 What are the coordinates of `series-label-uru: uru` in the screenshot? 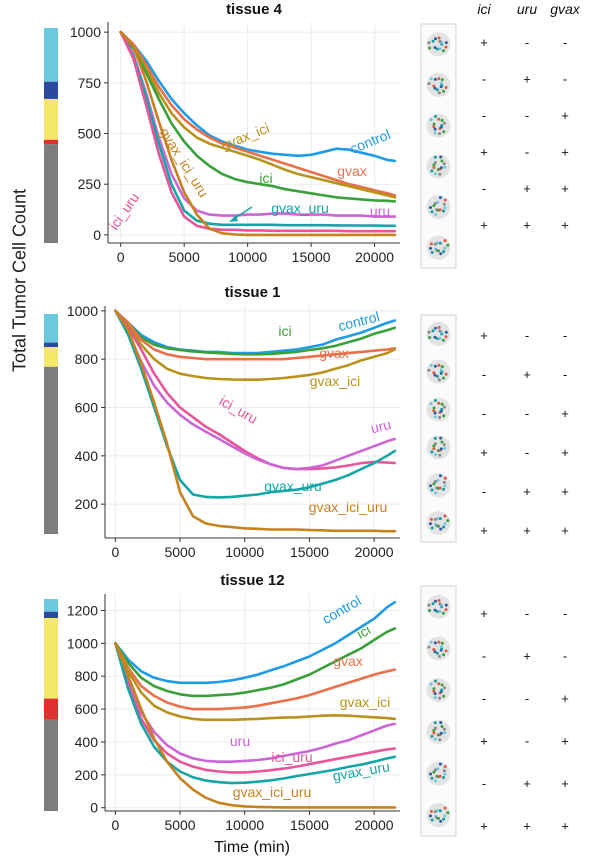 It's located at (240, 741).